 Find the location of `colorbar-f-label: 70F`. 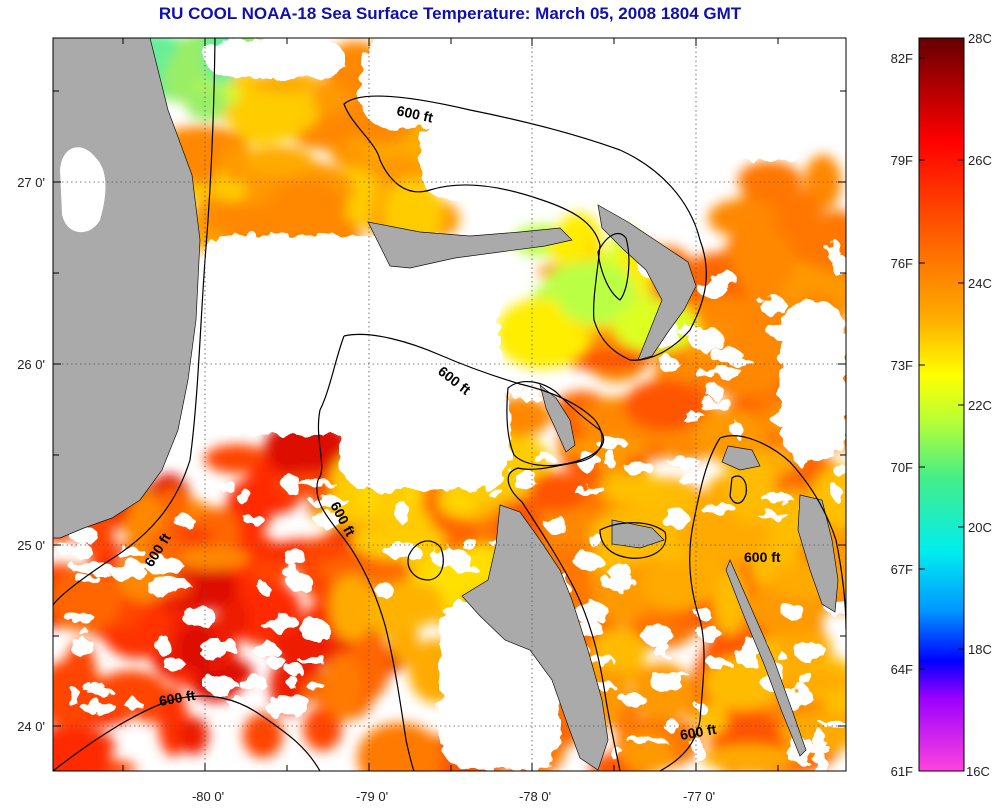

colorbar-f-label: 70F is located at coordinates (902, 467).